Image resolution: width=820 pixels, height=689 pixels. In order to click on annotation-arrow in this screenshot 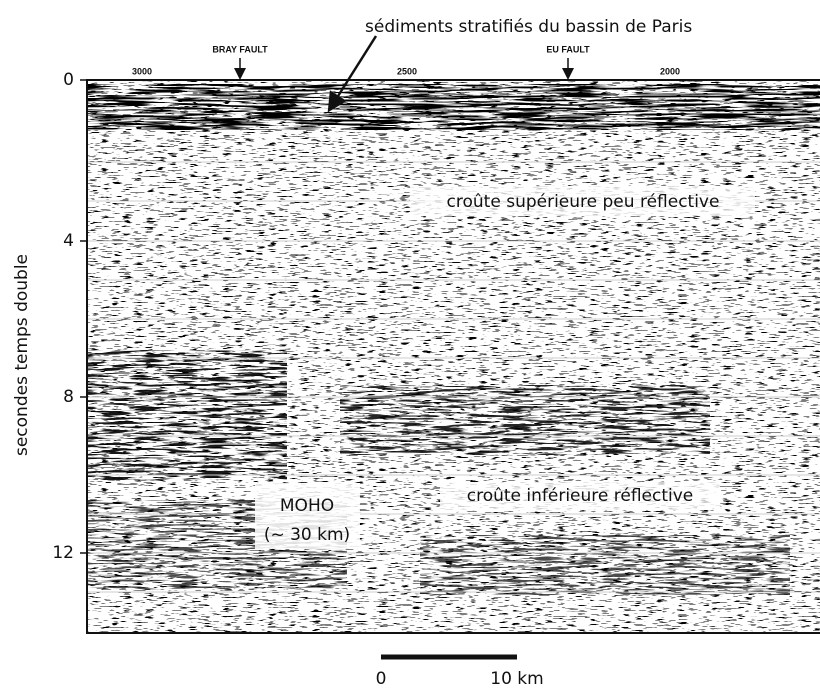, I will do `click(352, 74)`.